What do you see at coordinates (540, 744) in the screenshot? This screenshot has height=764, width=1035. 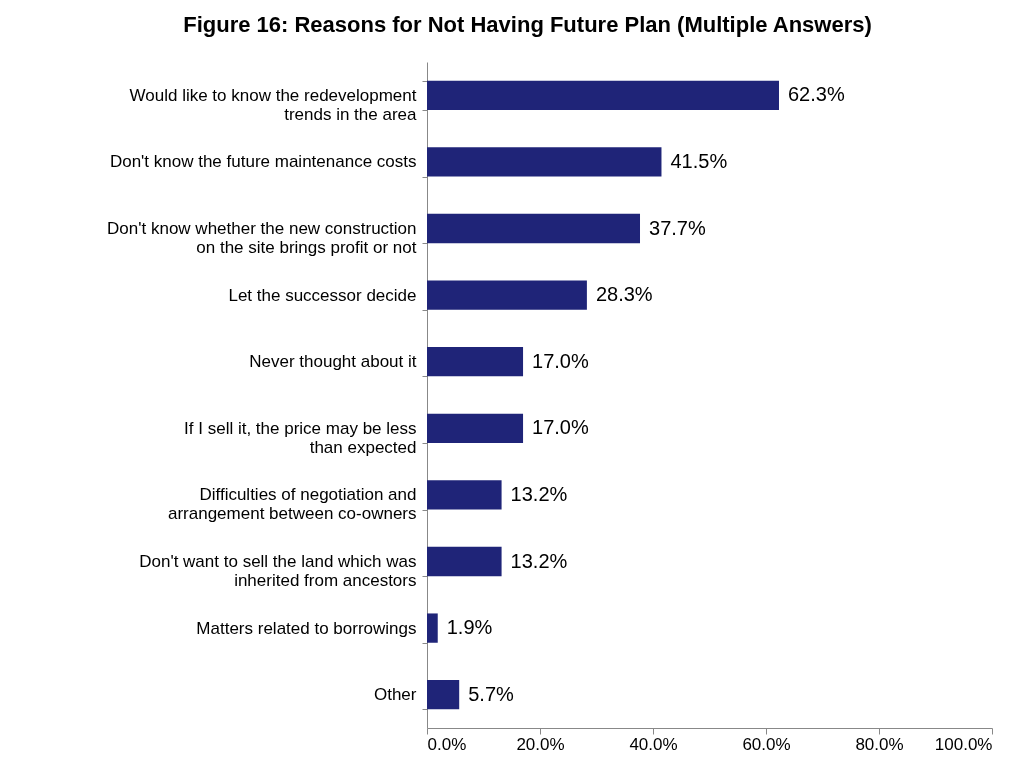 I see `x-tick-label: 20.0%` at bounding box center [540, 744].